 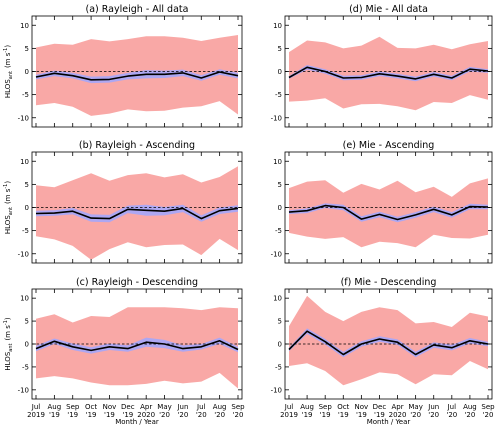 I want to click on std-dev-band, so click(x=388, y=213).